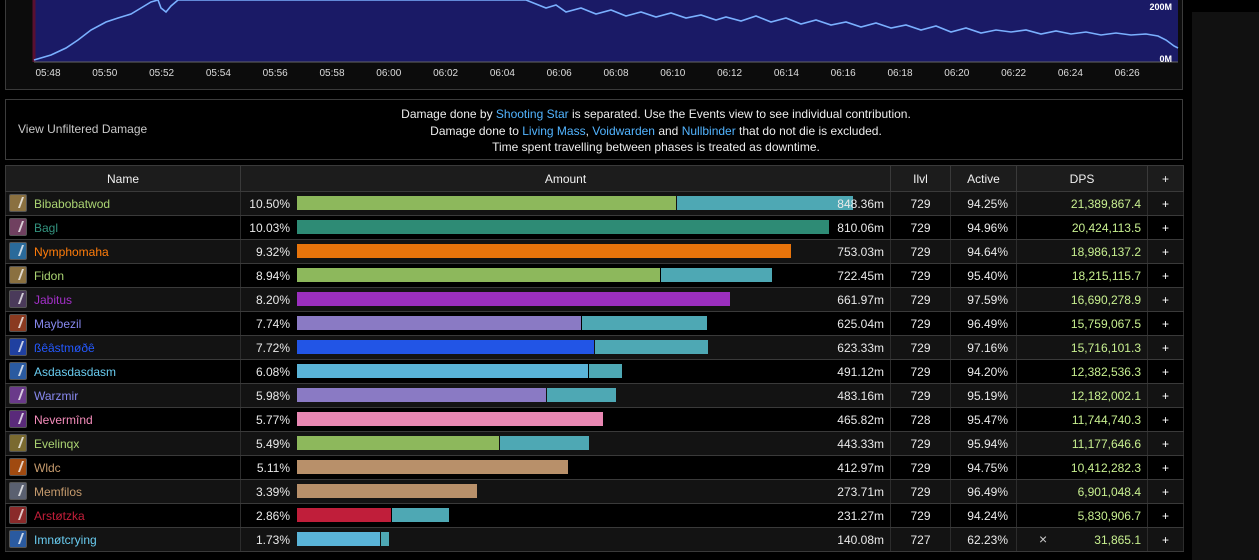 Image resolution: width=1259 pixels, height=560 pixels. I want to click on dps-cell: 18,986,137.2, so click(1082, 251).